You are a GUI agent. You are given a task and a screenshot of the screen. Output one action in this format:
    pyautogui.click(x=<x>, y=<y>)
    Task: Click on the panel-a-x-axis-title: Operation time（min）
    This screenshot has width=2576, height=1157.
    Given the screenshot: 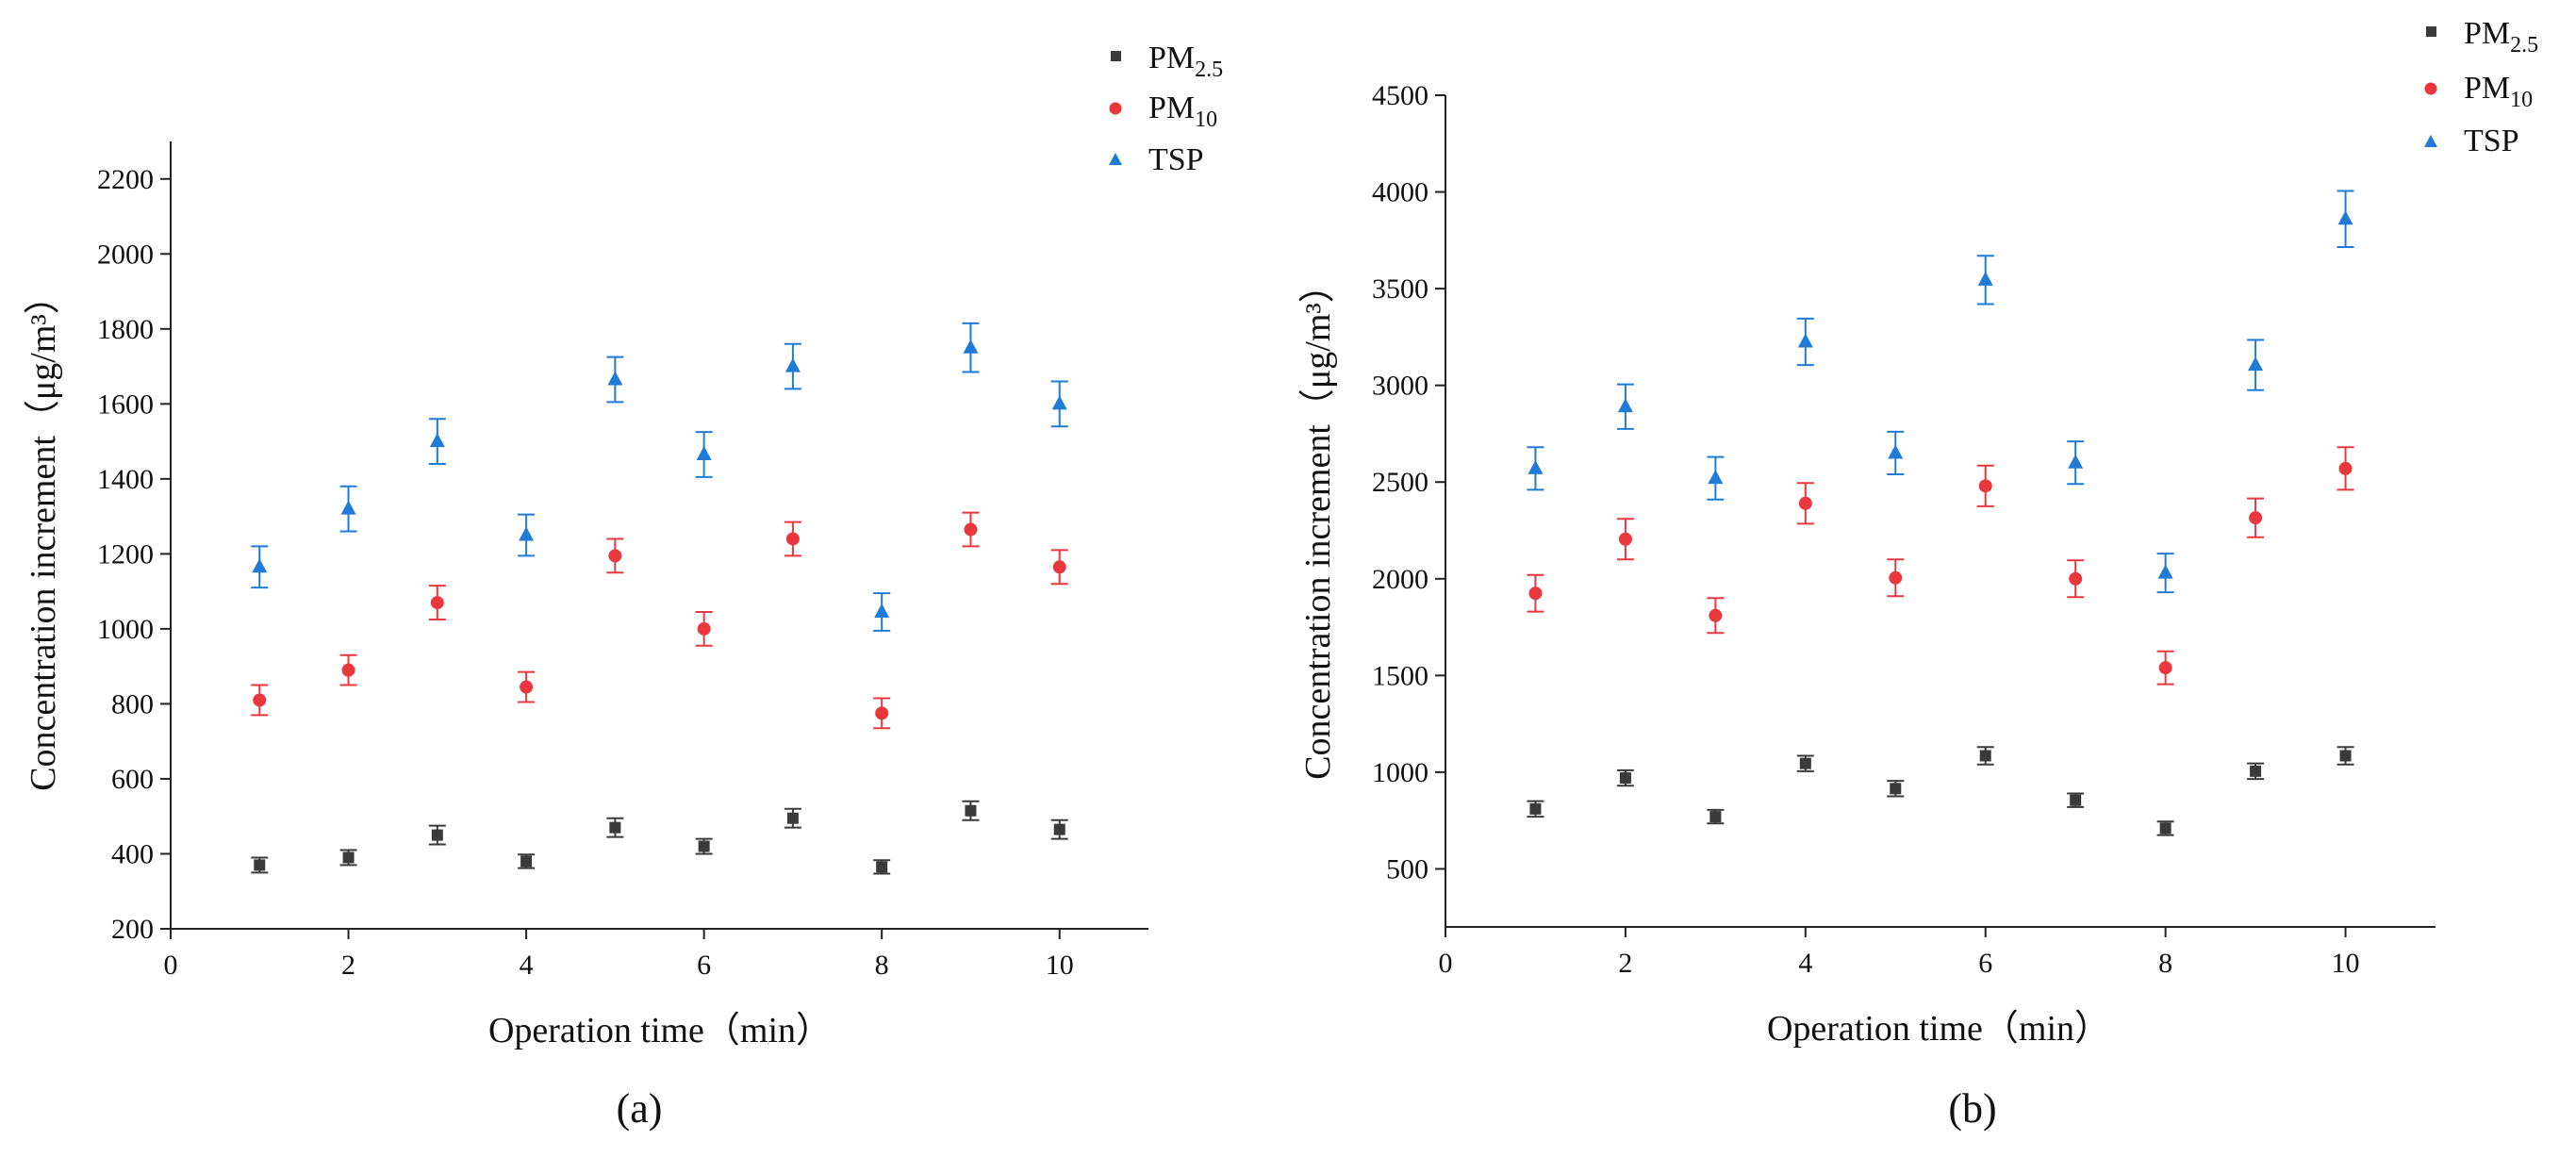 What is the action you would take?
    pyautogui.click(x=660, y=1030)
    